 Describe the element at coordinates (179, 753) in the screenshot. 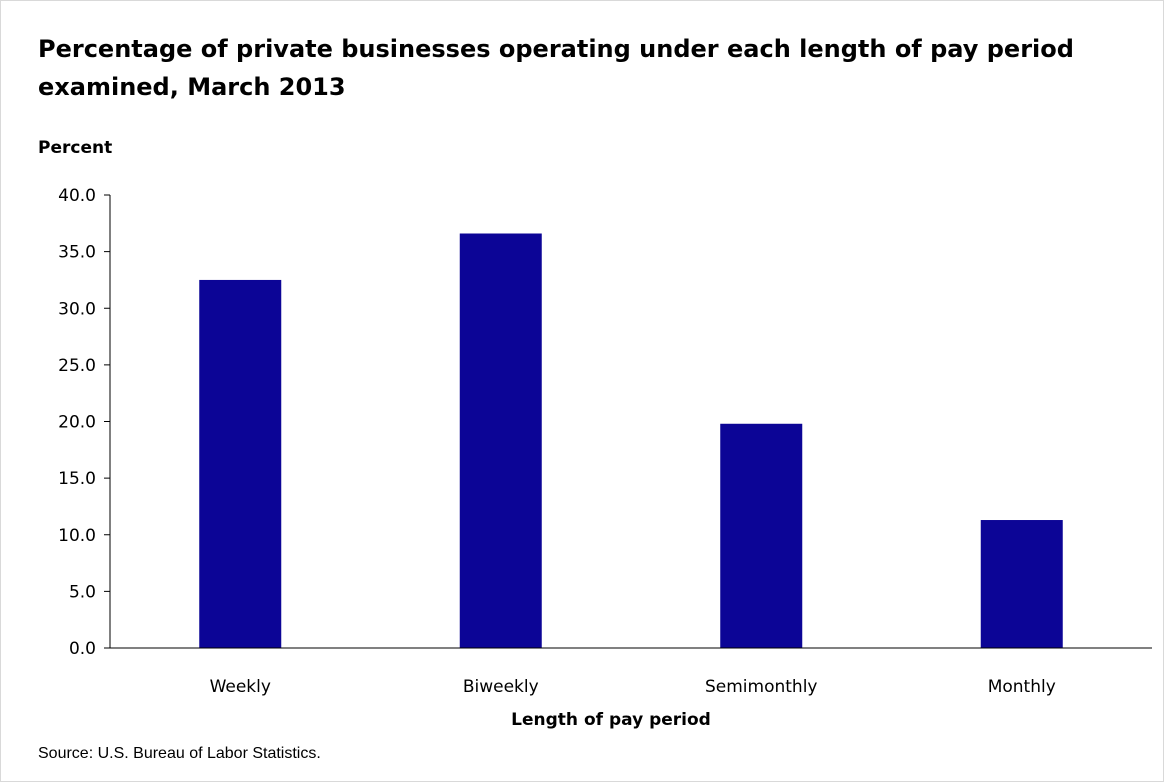

I see `source-note: Source: U.S. Bureau of Labor Statistics.` at that location.